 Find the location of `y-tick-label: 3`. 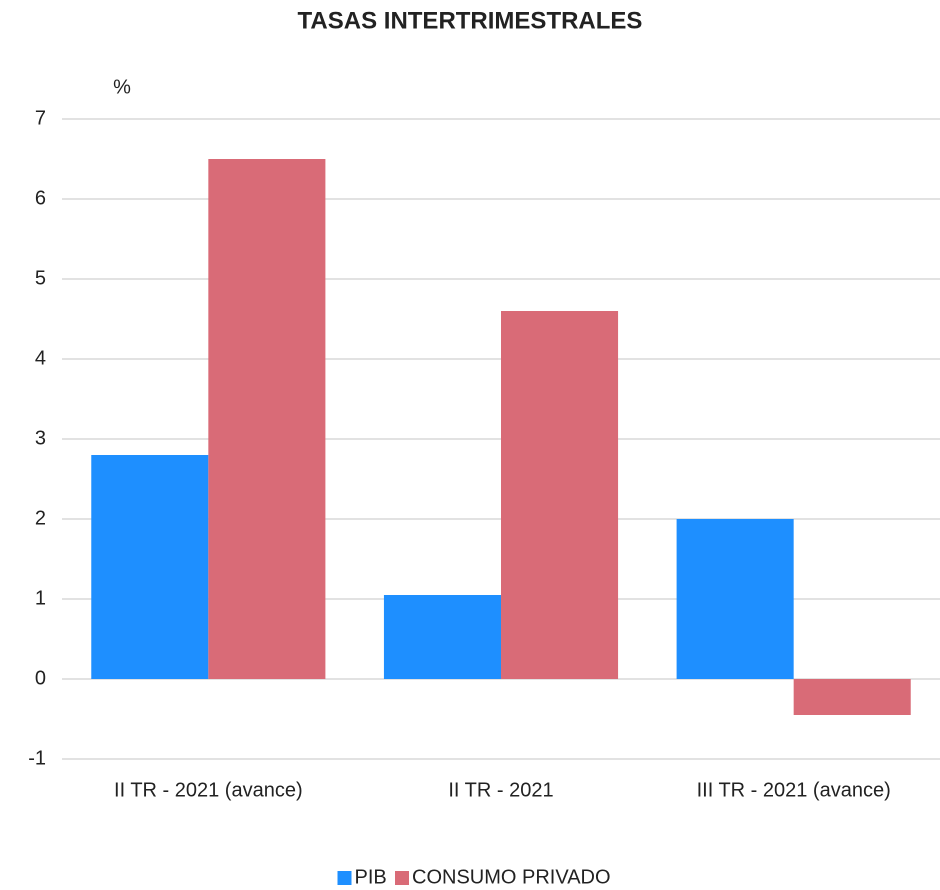

y-tick-label: 3 is located at coordinates (40, 438).